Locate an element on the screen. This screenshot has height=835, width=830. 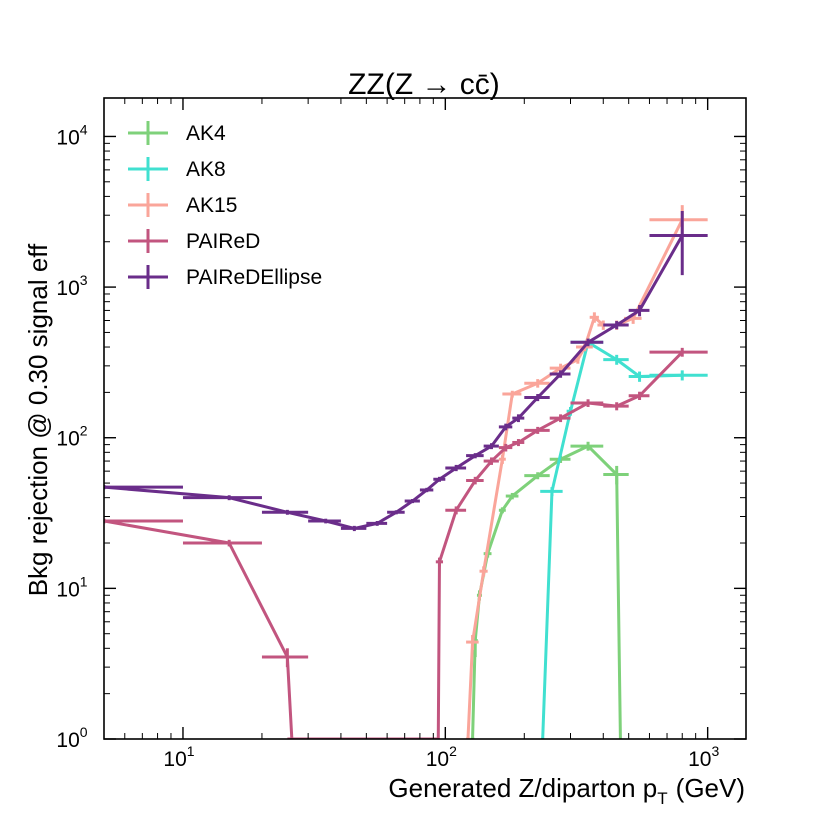
y-tick-label-1: 10¹ is located at coordinates (71, 587).